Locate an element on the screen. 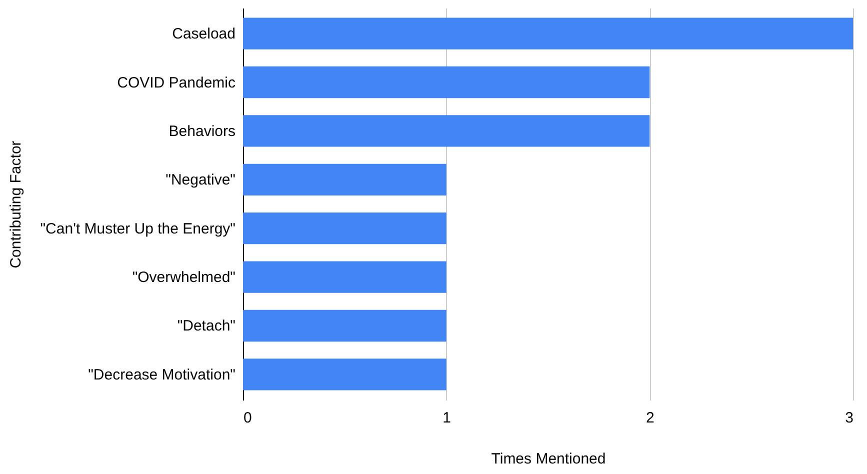 The height and width of the screenshot is (474, 867). y-tick-label: Caseload is located at coordinates (204, 34).